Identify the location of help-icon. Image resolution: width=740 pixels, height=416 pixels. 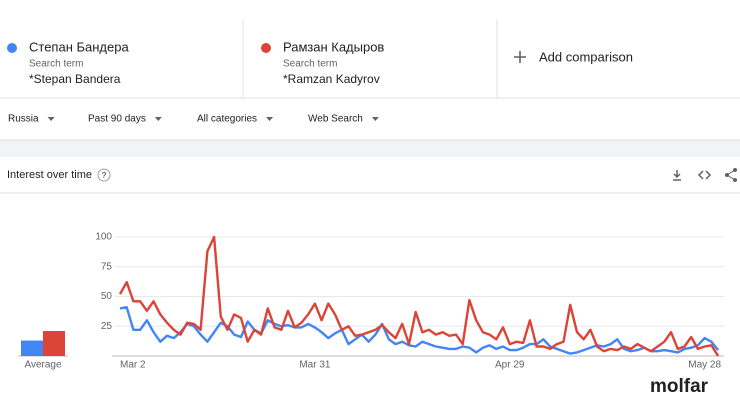
(104, 175).